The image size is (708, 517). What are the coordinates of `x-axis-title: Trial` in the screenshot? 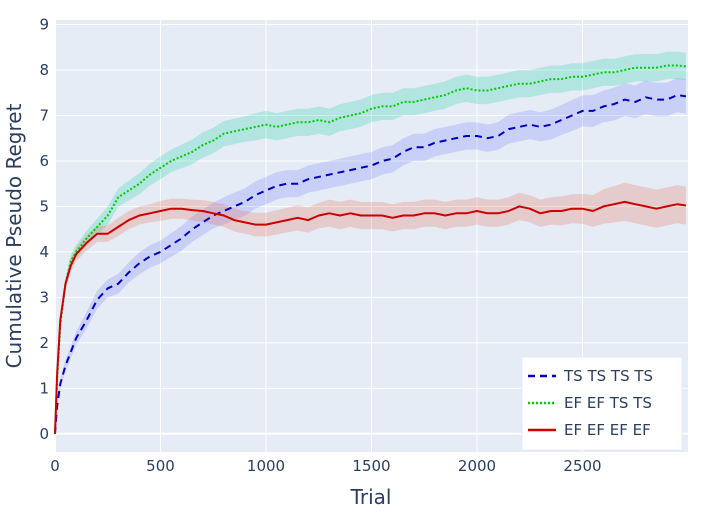 It's located at (371, 497).